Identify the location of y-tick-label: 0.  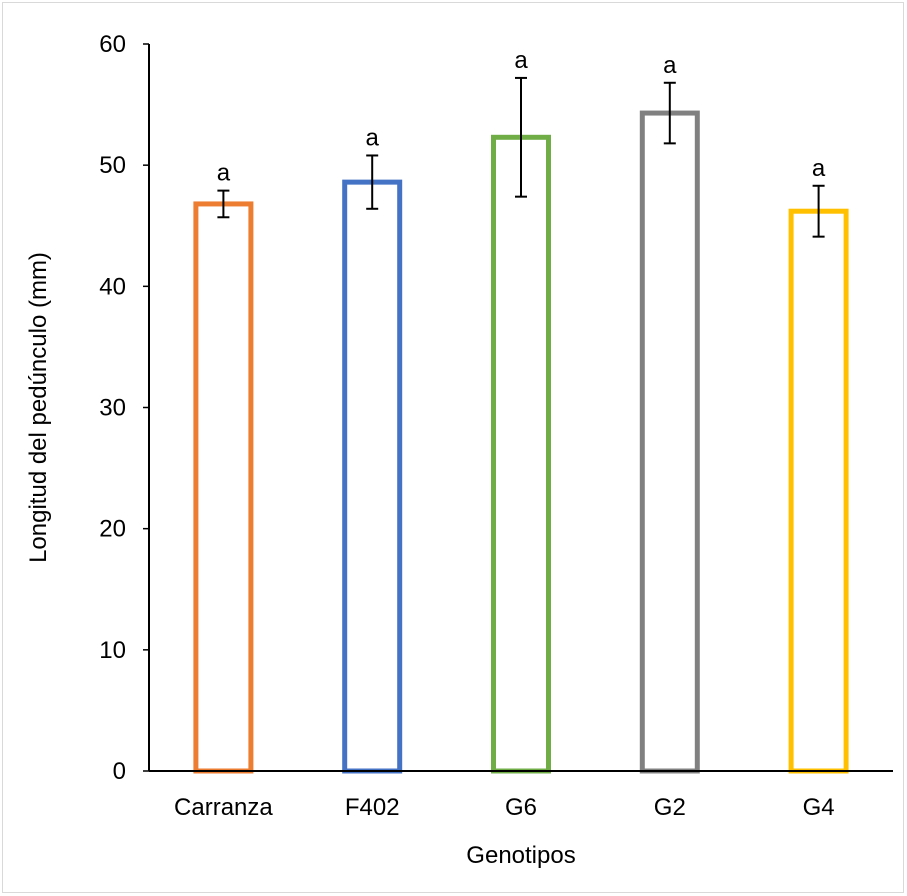
(119, 771).